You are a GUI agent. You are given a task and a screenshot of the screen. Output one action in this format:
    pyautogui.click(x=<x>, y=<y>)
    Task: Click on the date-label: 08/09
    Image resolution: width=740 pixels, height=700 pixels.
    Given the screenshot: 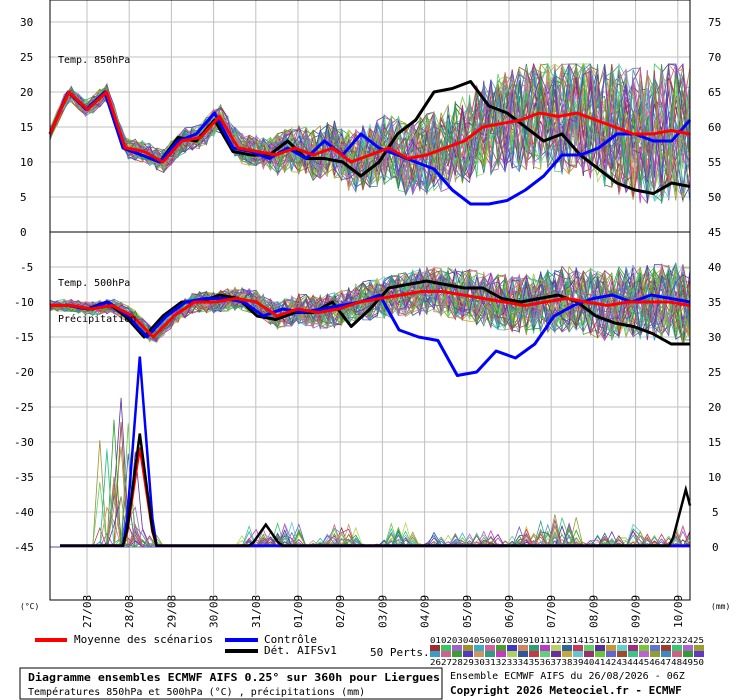 What is the action you would take?
    pyautogui.click(x=593, y=611)
    